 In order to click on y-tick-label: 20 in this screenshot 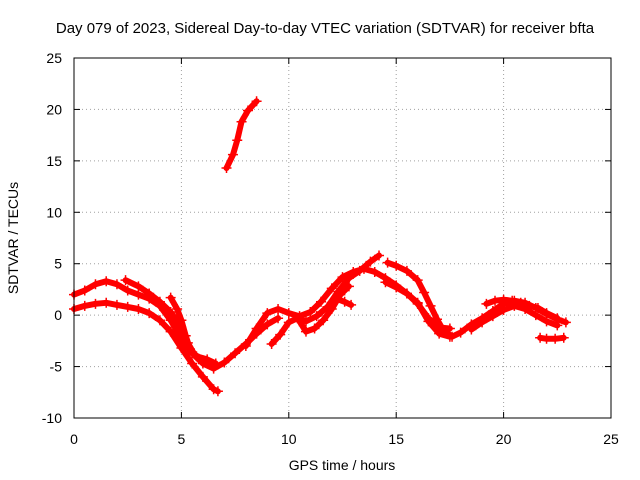, I will do `click(54, 109)`.